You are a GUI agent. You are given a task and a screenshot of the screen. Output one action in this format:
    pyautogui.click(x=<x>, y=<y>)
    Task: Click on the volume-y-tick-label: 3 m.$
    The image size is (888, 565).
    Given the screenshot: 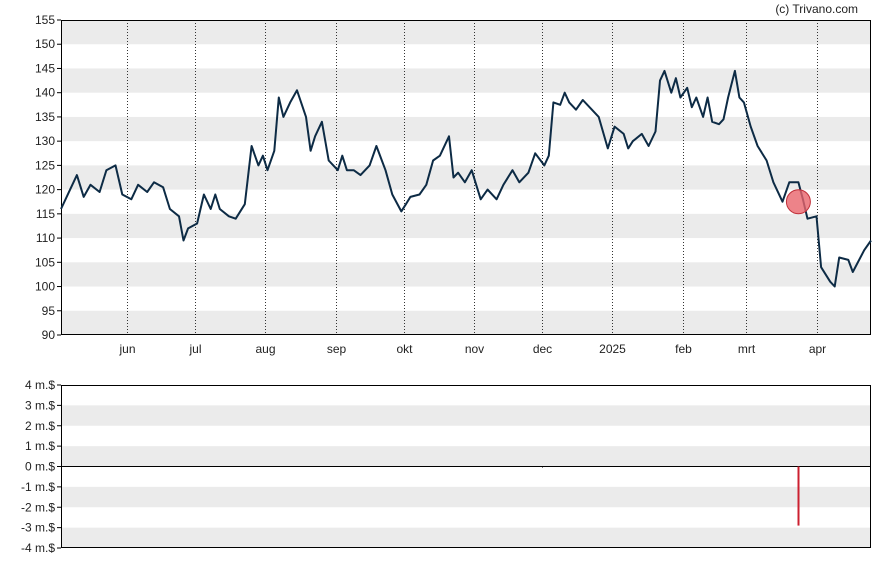 What is the action you would take?
    pyautogui.click(x=40, y=405)
    